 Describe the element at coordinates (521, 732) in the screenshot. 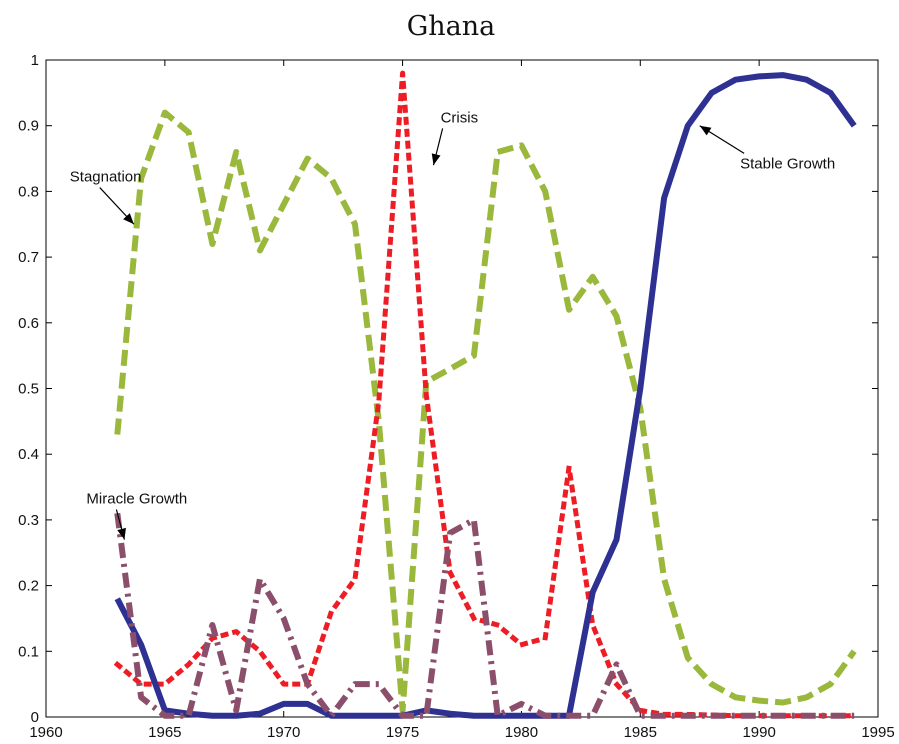

I see `x-tick-label: 1980` at that location.